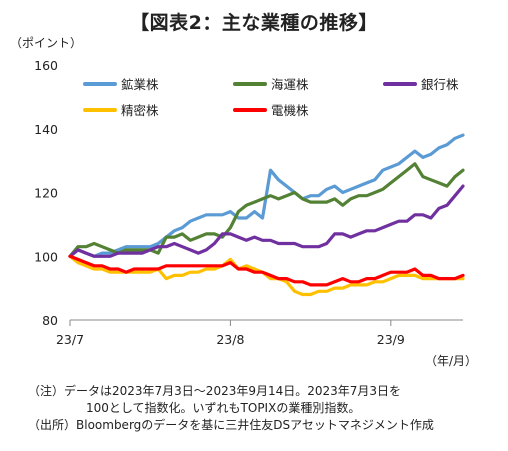 Image resolution: width=508 pixels, height=451 pixels. I want to click on legend-label: 精密株, so click(140, 110).